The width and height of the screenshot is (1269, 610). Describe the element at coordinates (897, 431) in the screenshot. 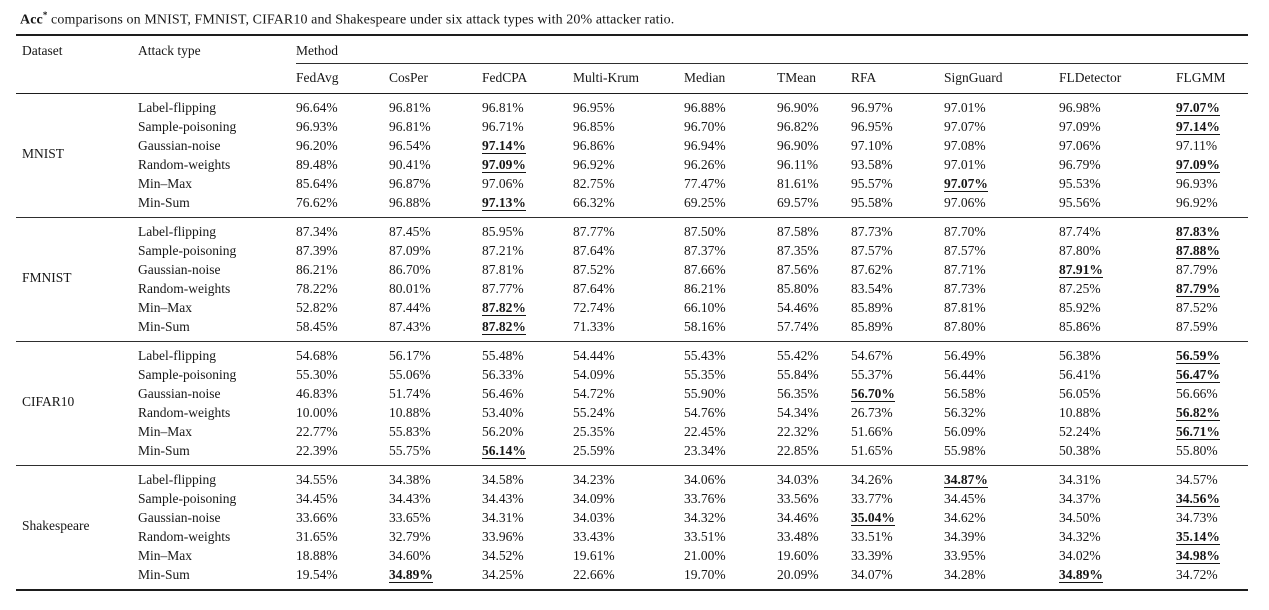

I see `accuracy-cell: 51.66%` at that location.